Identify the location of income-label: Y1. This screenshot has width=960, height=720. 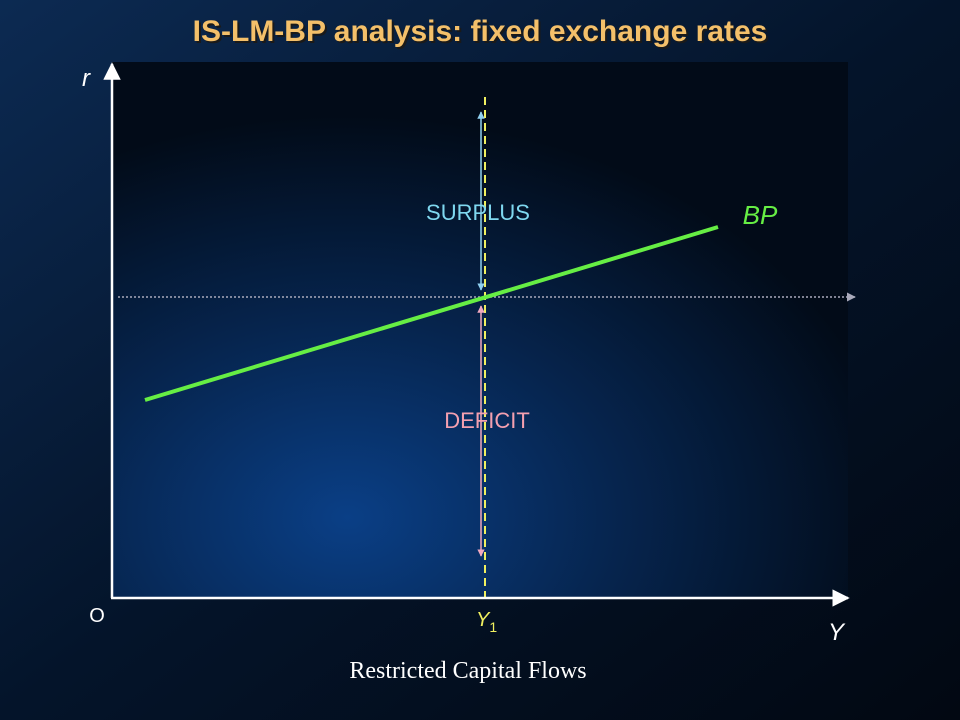
(486, 622).